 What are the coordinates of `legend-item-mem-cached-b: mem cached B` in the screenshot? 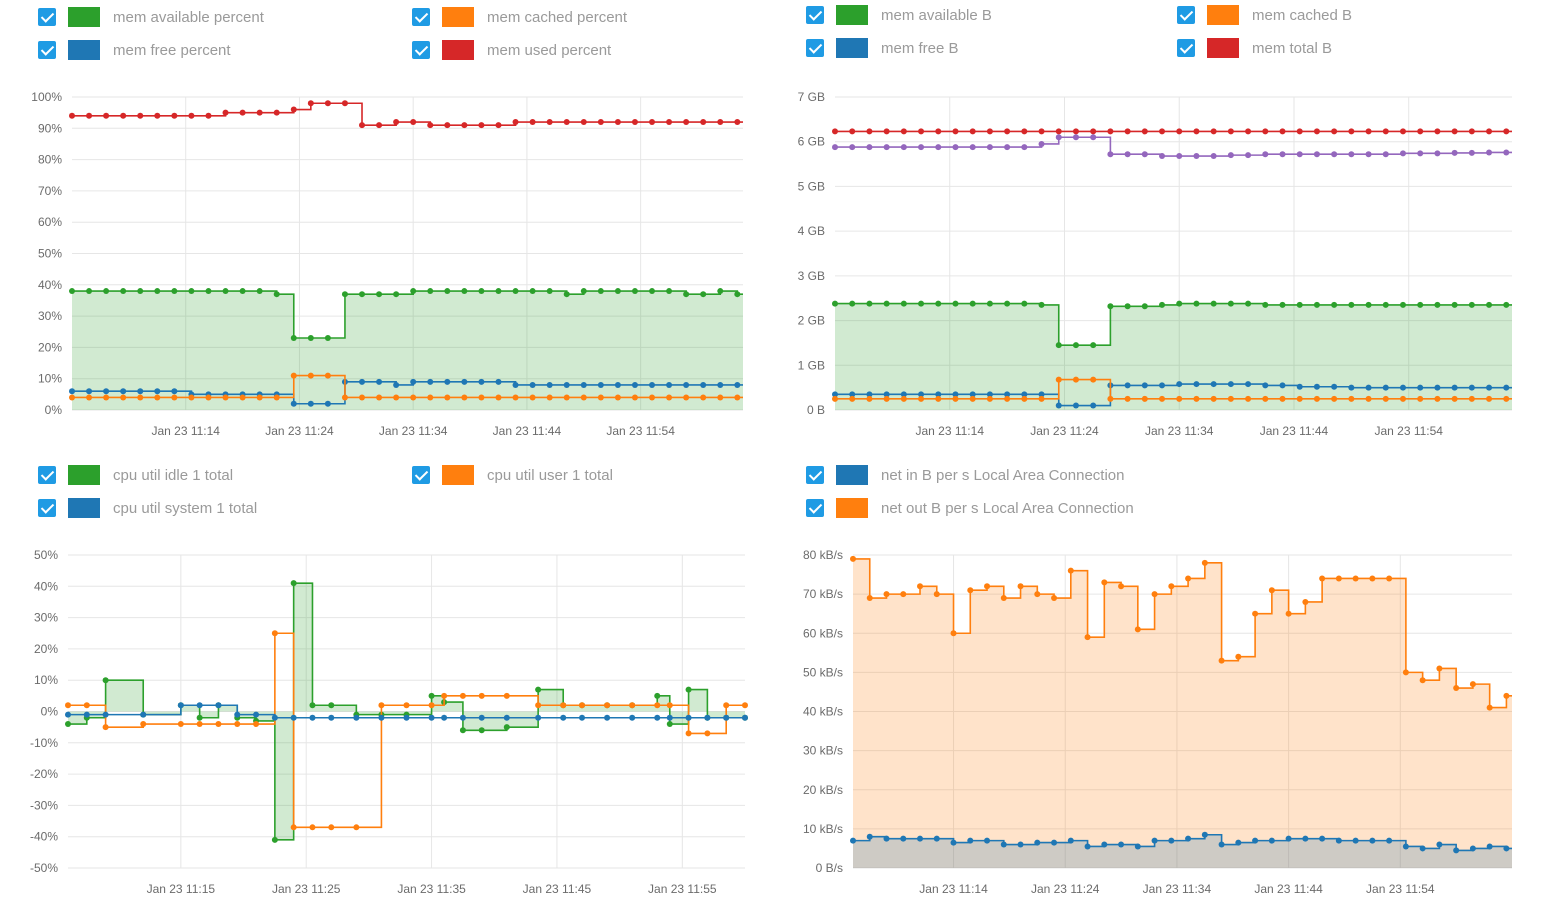 It's located at (1264, 15).